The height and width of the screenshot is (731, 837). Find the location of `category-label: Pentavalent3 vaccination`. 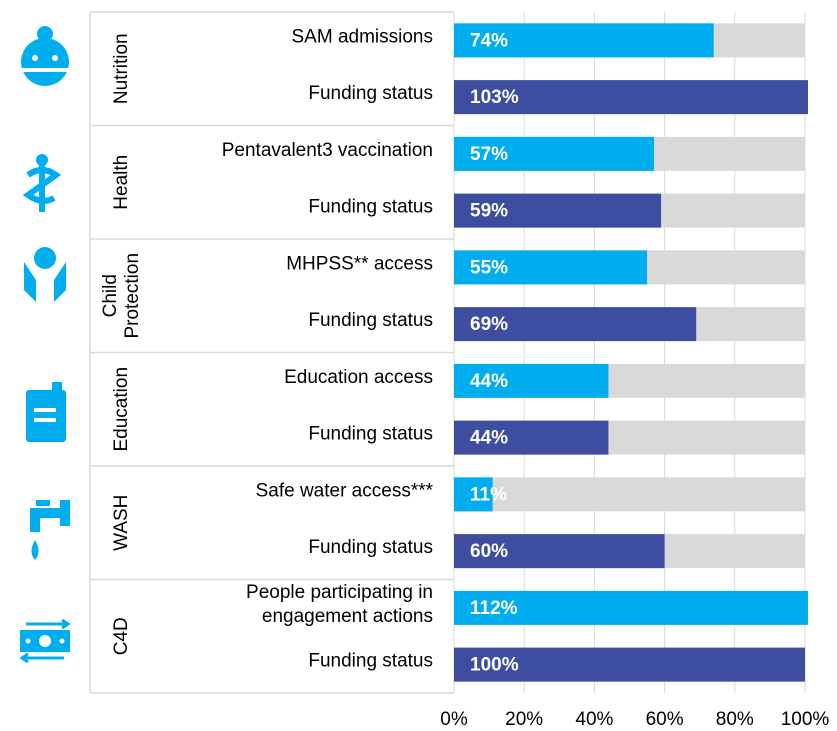

category-label: Pentavalent3 vaccination is located at coordinates (327, 150).